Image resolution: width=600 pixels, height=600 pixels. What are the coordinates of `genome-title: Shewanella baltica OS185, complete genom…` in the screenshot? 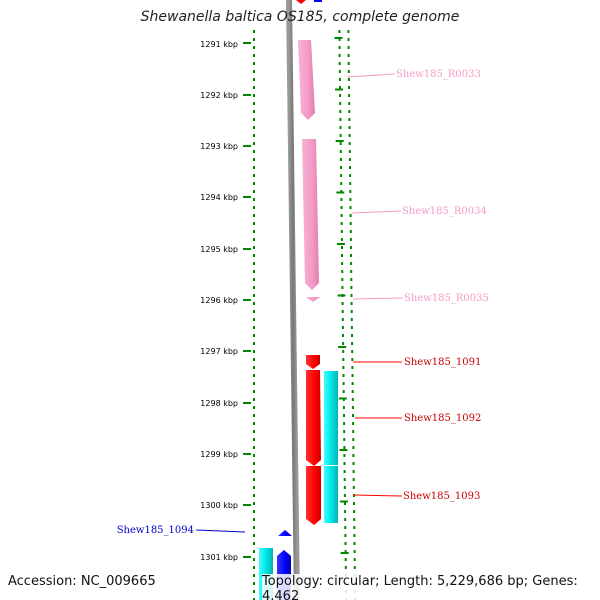 It's located at (300, 17).